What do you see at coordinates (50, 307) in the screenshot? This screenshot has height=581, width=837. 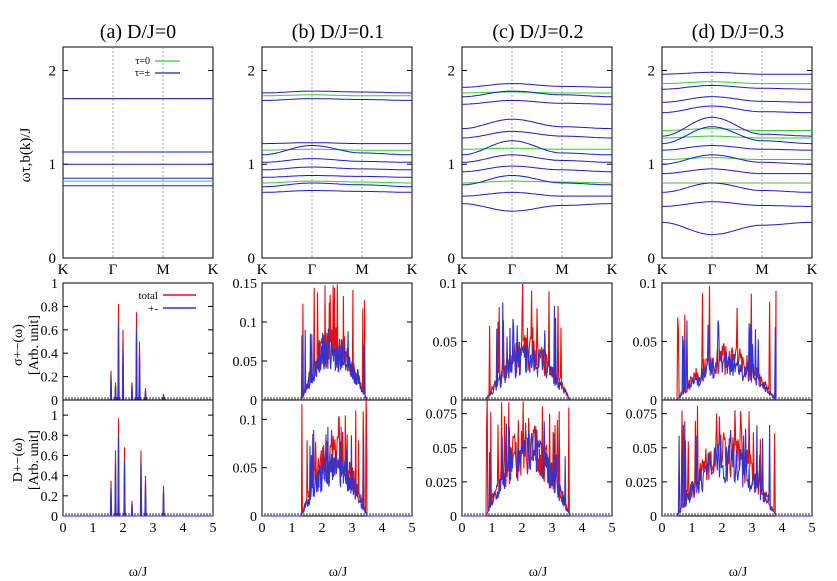 I see `y-tick-label: 0.8` at bounding box center [50, 307].